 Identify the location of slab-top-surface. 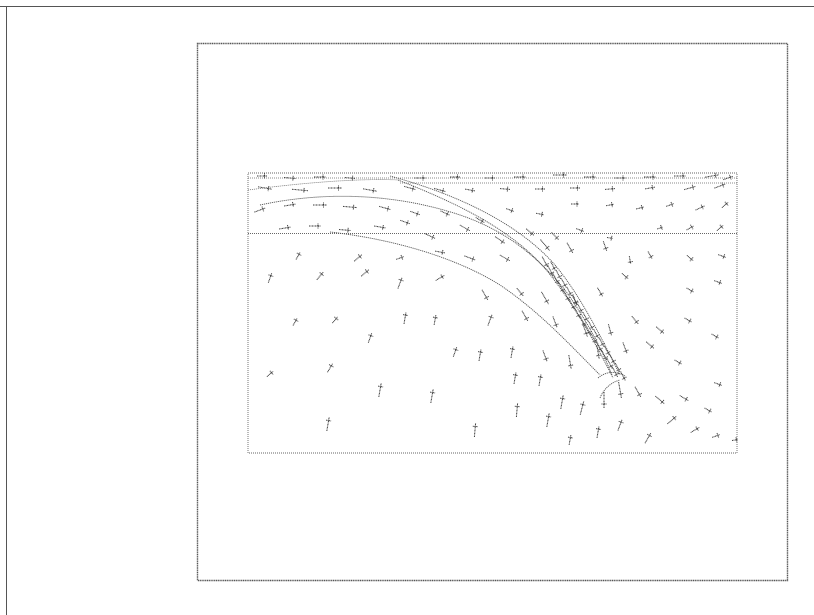
(505, 275).